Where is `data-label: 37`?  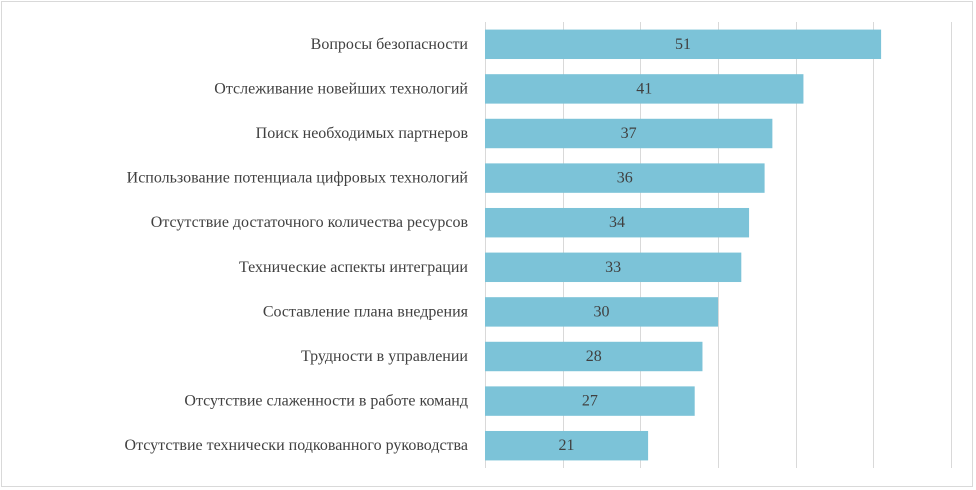 data-label: 37 is located at coordinates (629, 133).